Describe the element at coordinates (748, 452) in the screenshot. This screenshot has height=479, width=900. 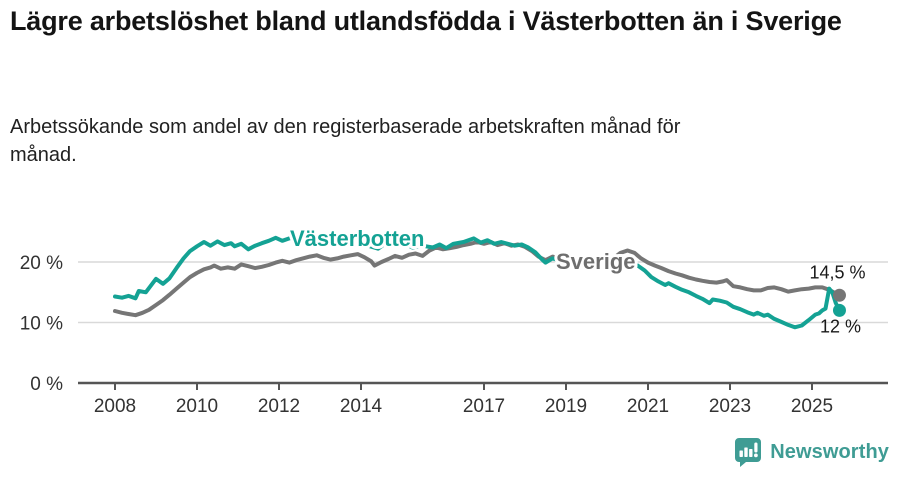
I see `bar-chart-speech-bubble-icon` at that location.